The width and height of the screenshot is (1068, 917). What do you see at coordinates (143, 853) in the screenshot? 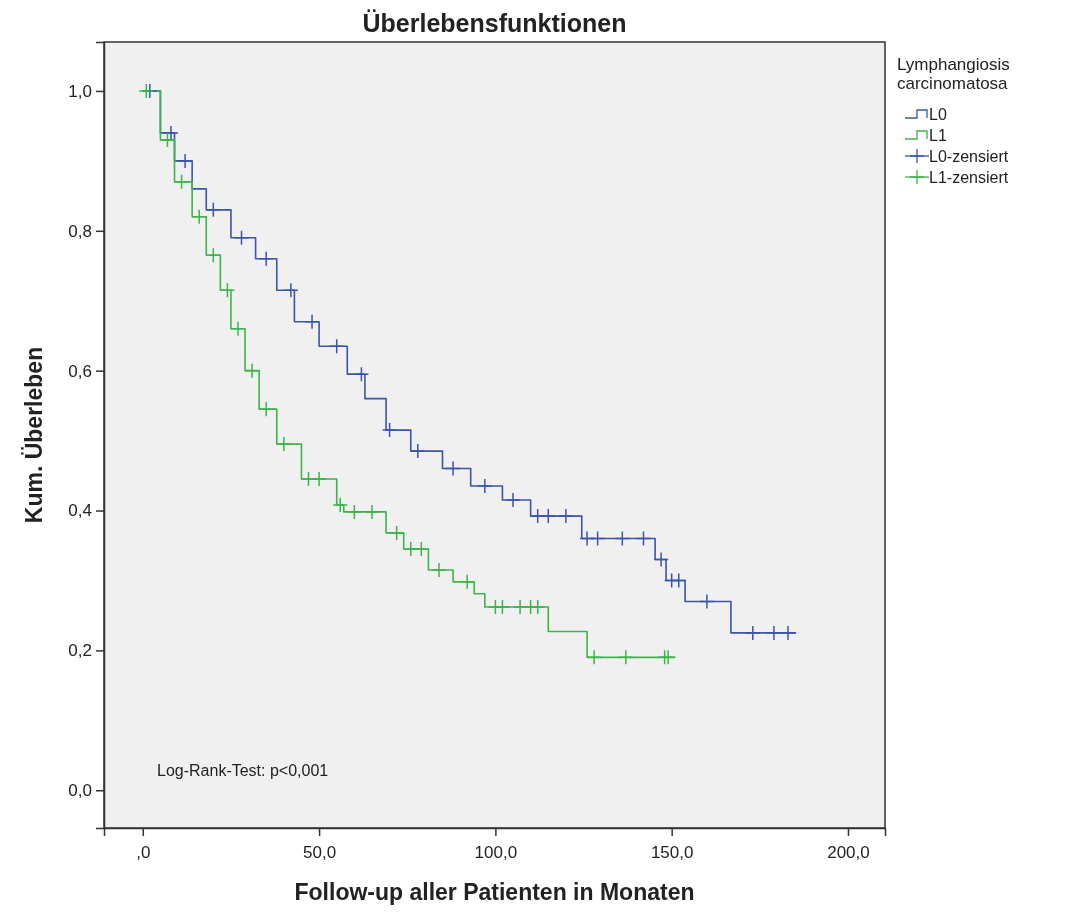
I see `x-tick-label: ,0` at bounding box center [143, 853].